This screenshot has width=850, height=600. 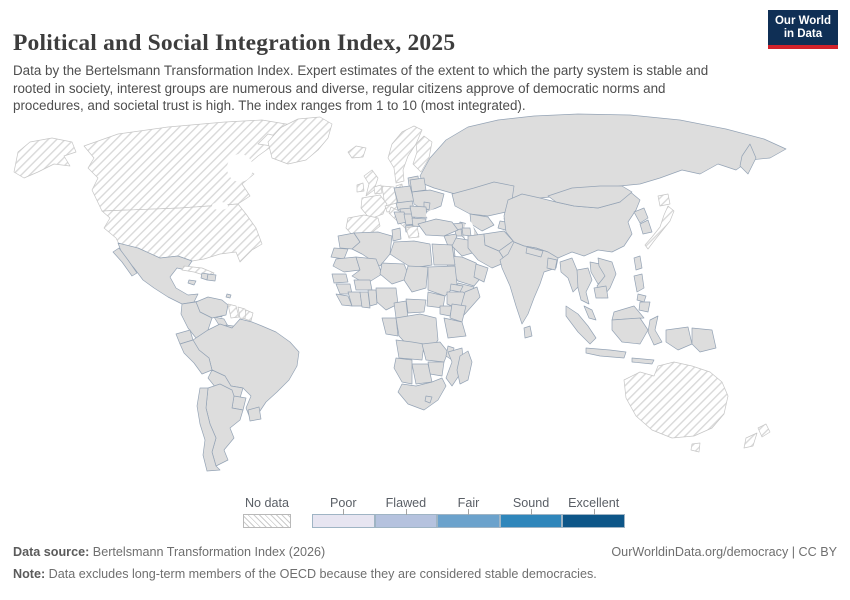 What do you see at coordinates (704, 340) in the screenshot?
I see `country-papua-new-guinea` at bounding box center [704, 340].